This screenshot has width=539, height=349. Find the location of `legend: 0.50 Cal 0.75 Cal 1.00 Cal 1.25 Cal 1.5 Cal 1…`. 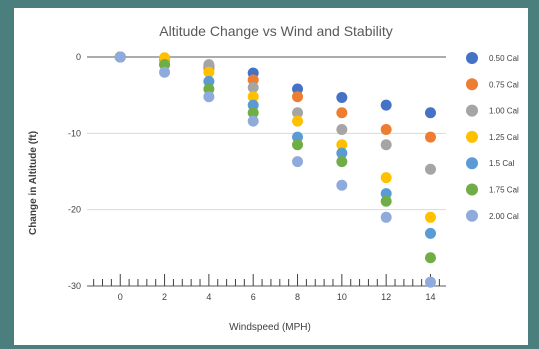

legend: 0.50 Cal 0.75 Cal 1.00 Cal 1.25 Cal 1.5 Cal 1… is located at coordinates (492, 137).